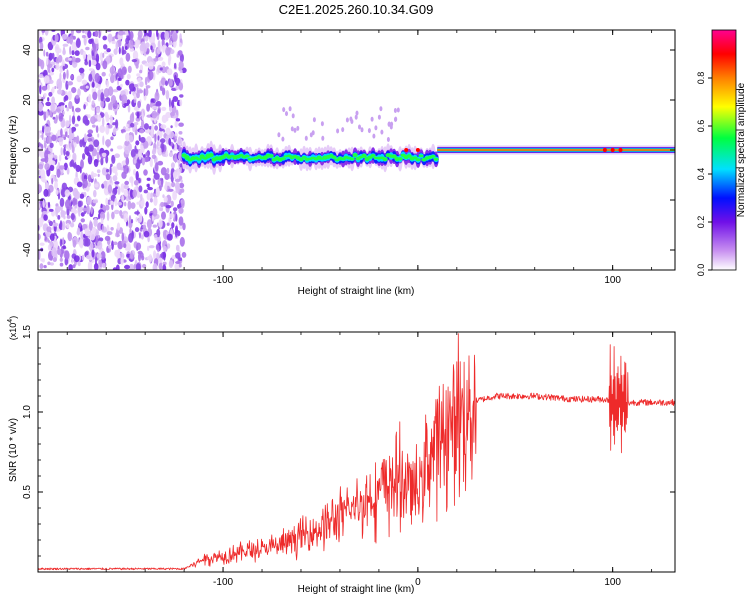 The image size is (750, 600). Describe the element at coordinates (223, 280) in the screenshot. I see `x-tick-label: -100` at that location.